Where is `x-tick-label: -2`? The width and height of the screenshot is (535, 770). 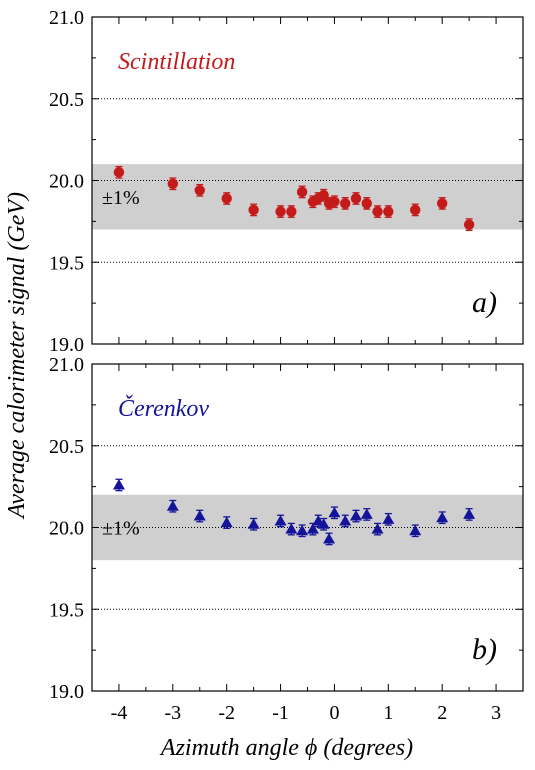
x-tick-label: -2 is located at coordinates (226, 713).